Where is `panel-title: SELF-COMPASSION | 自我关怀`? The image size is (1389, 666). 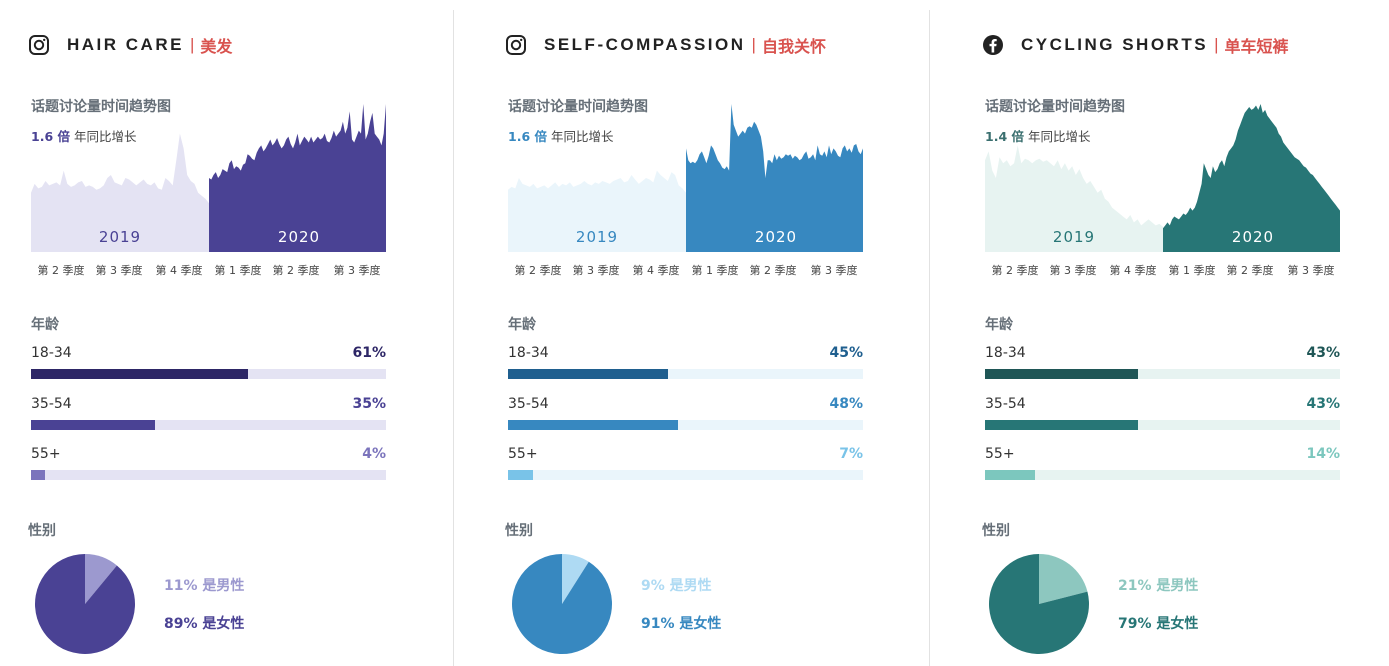 panel-title: SELF-COMPASSION | 自我关怀 is located at coordinates (665, 45).